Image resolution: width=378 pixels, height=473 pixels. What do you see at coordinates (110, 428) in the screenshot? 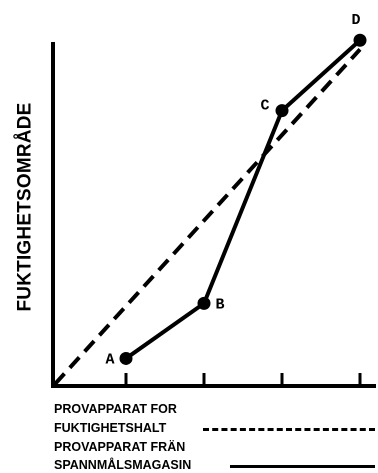
I see `legend-dashed-label-line2: FUKTIGHETSHALT` at bounding box center [110, 428].